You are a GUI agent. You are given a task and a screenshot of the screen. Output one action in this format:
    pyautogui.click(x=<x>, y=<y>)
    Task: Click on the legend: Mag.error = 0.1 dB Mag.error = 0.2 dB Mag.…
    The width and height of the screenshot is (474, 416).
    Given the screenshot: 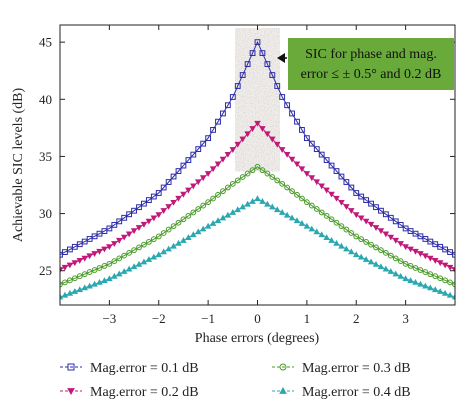 What is the action you would take?
    pyautogui.click(x=235, y=380)
    